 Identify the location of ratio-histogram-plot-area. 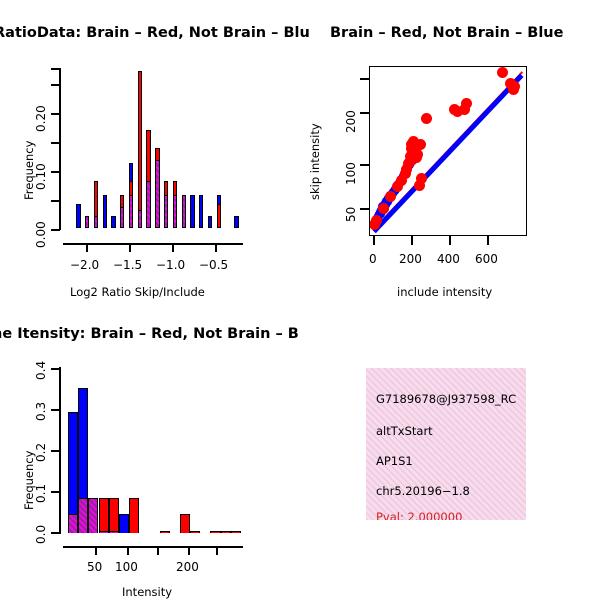
(153, 145).